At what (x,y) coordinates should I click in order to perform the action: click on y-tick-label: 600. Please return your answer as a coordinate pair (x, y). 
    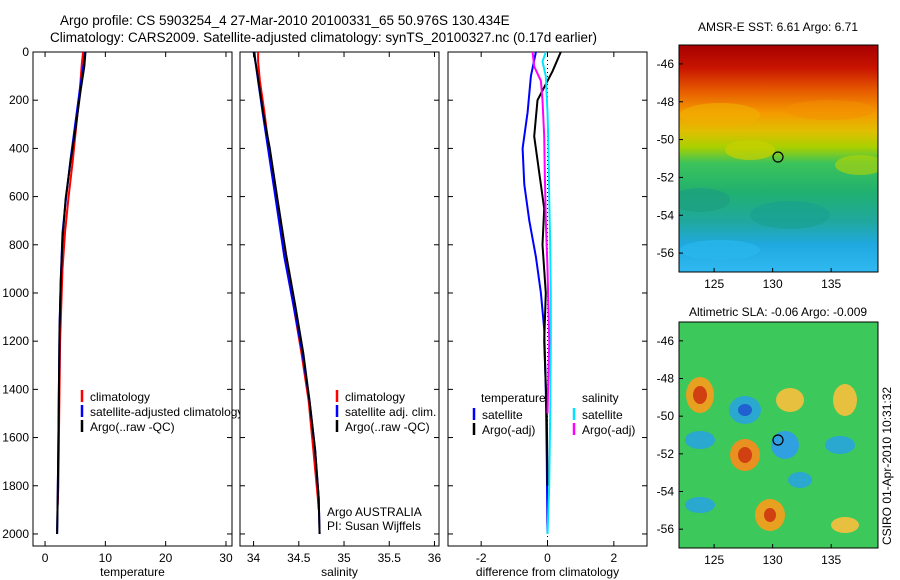
    Looking at the image, I should click on (19, 197).